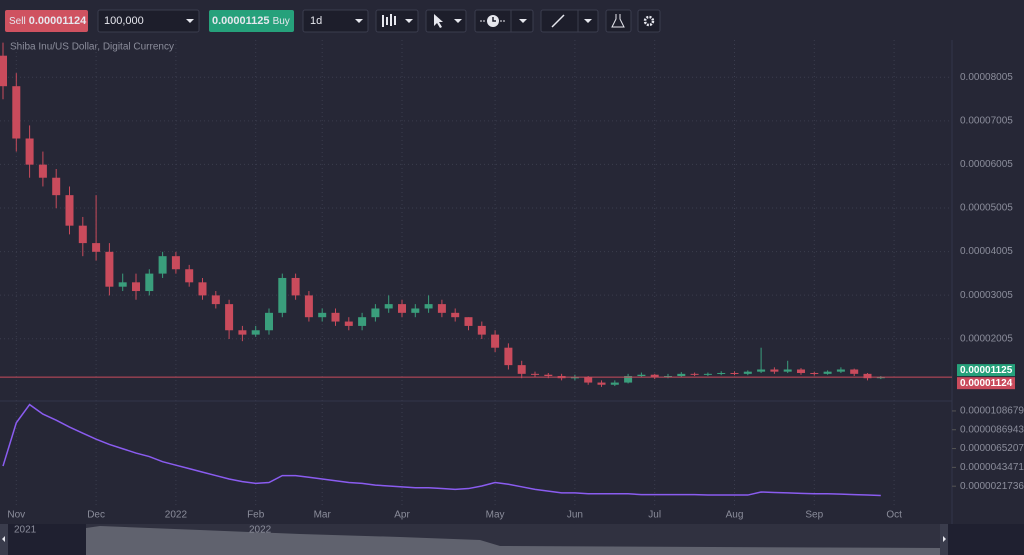 This screenshot has width=1024, height=555. I want to click on cursor-icon, so click(438, 21).